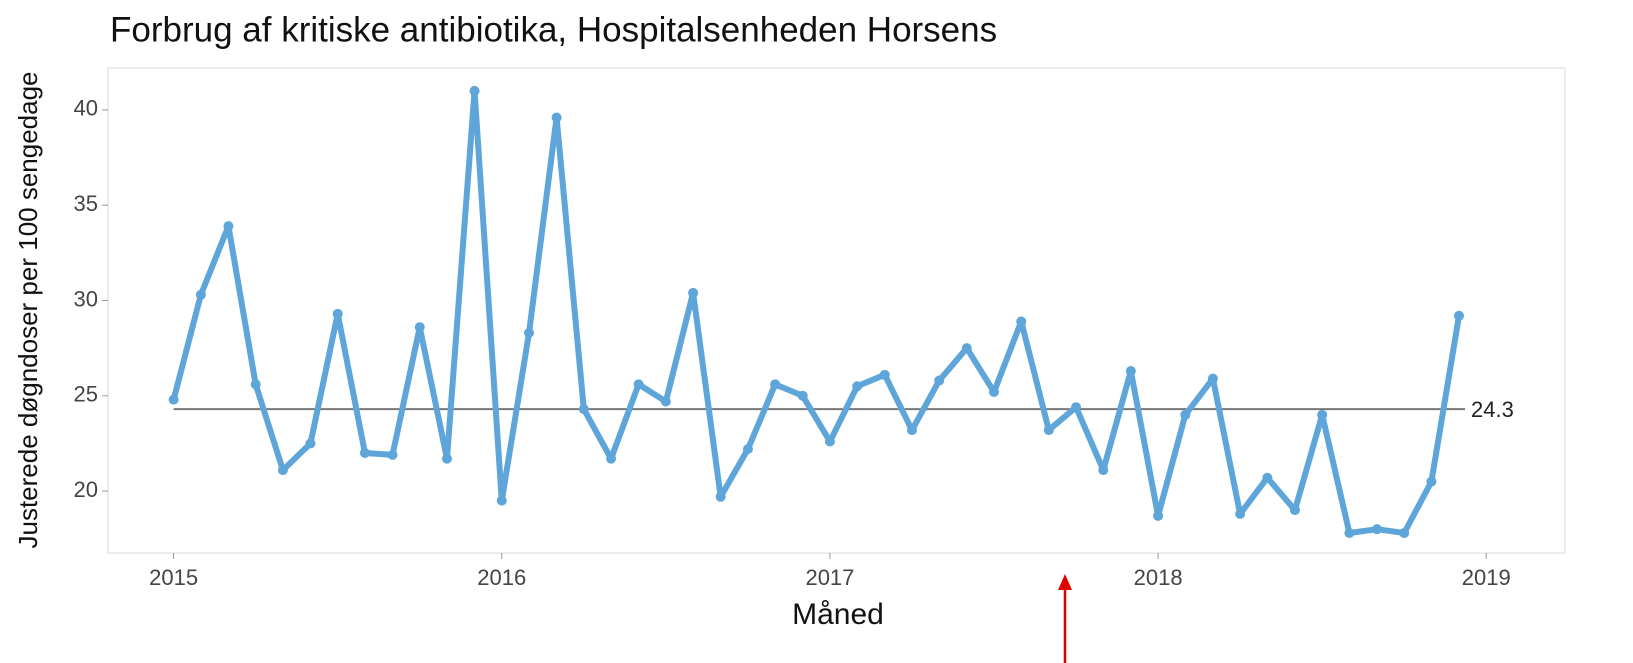  What do you see at coordinates (28, 309) in the screenshot?
I see `y-axis-label: Justerede døgndoser per 100 sengedage` at bounding box center [28, 309].